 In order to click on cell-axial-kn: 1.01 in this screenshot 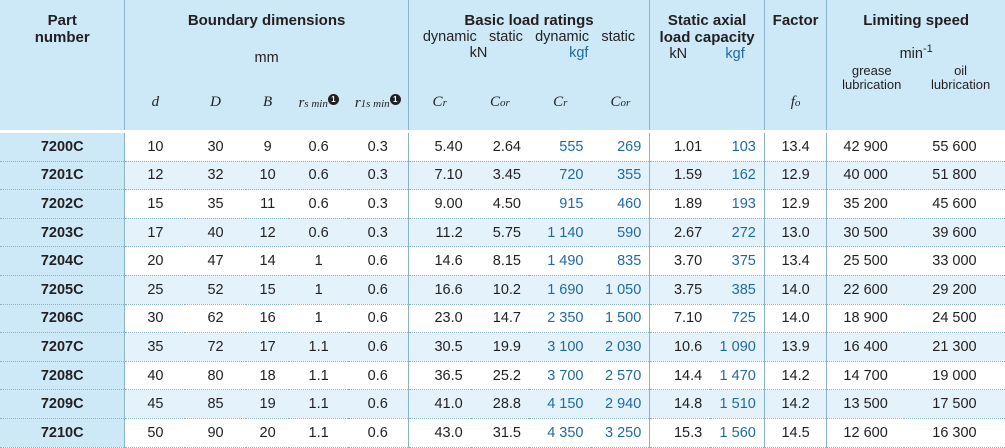, I will do `click(680, 146)`.